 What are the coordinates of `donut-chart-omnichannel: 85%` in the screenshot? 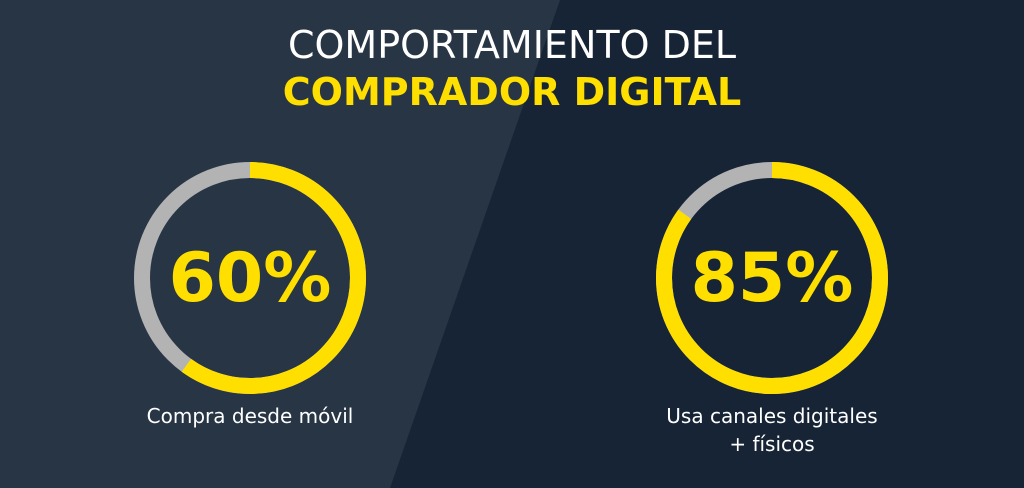 It's located at (772, 278).